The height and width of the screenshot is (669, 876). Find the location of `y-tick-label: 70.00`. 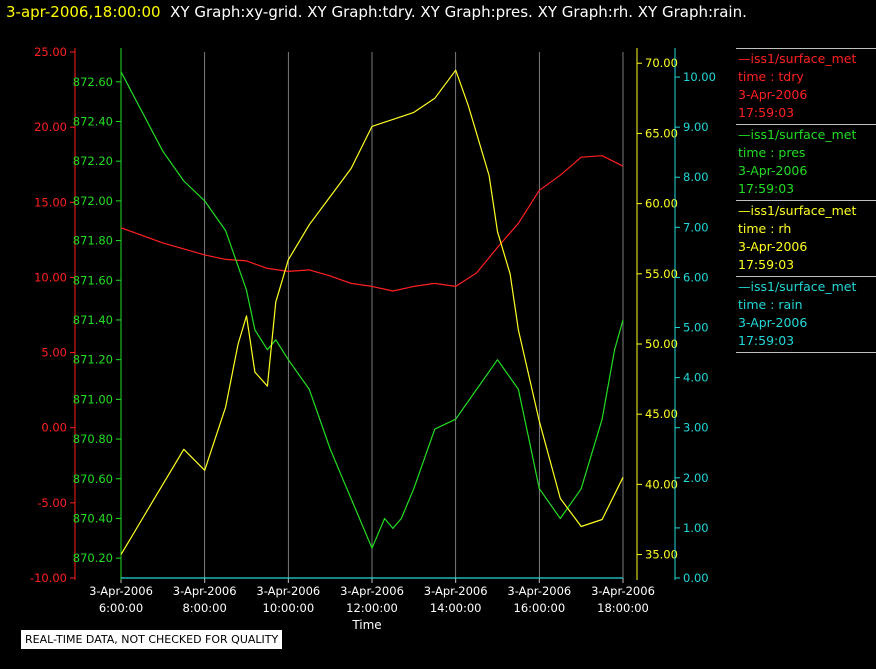

y-tick-label: 70.00 is located at coordinates (661, 63).